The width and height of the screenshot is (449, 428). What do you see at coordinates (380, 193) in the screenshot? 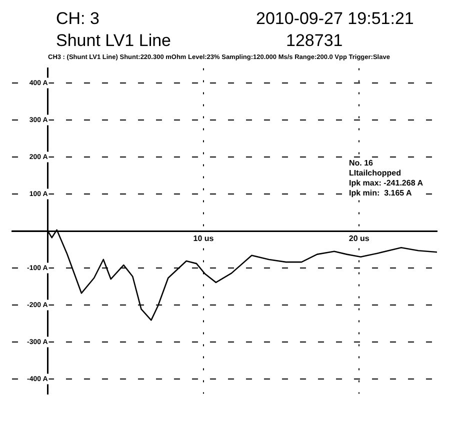
I see `annotation: Ipk min: 3.165 A` at bounding box center [380, 193].